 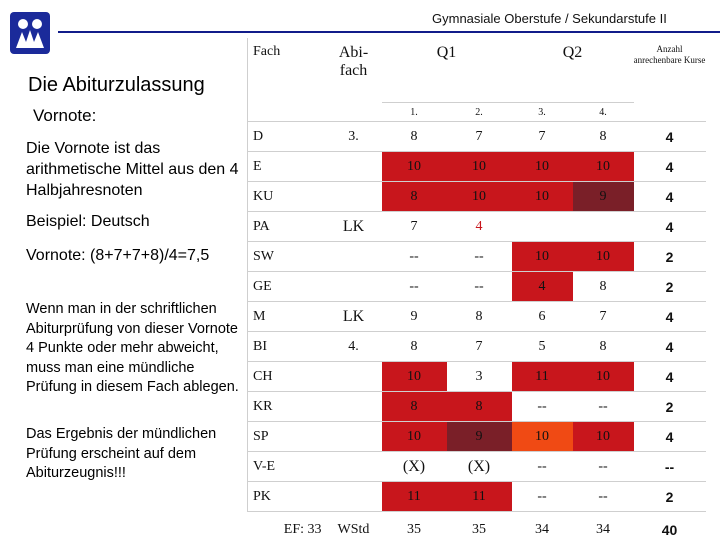 I want to click on table-row: D 3. 8 7 7 8 4, so click(x=477, y=137).